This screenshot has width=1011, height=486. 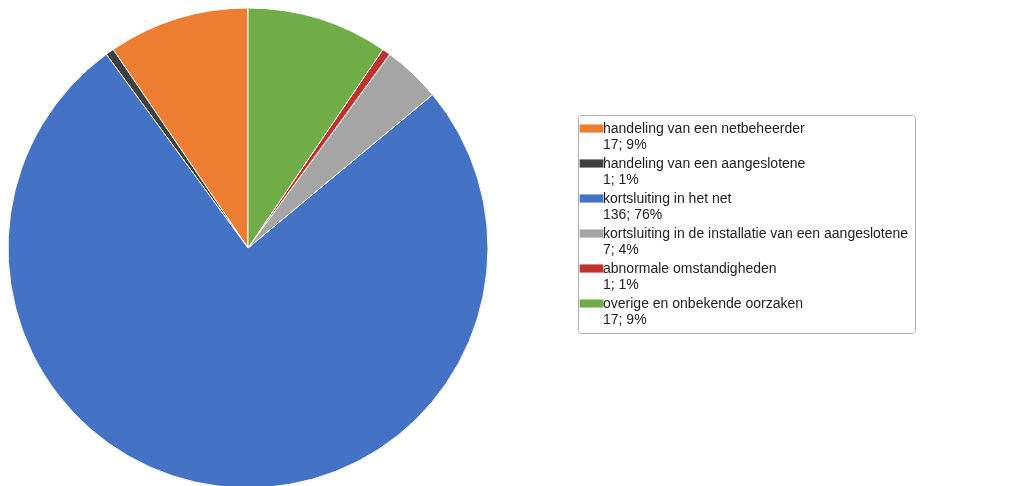 What do you see at coordinates (703, 302) in the screenshot?
I see `legend-label: overige en onbekende oorzaken` at bounding box center [703, 302].